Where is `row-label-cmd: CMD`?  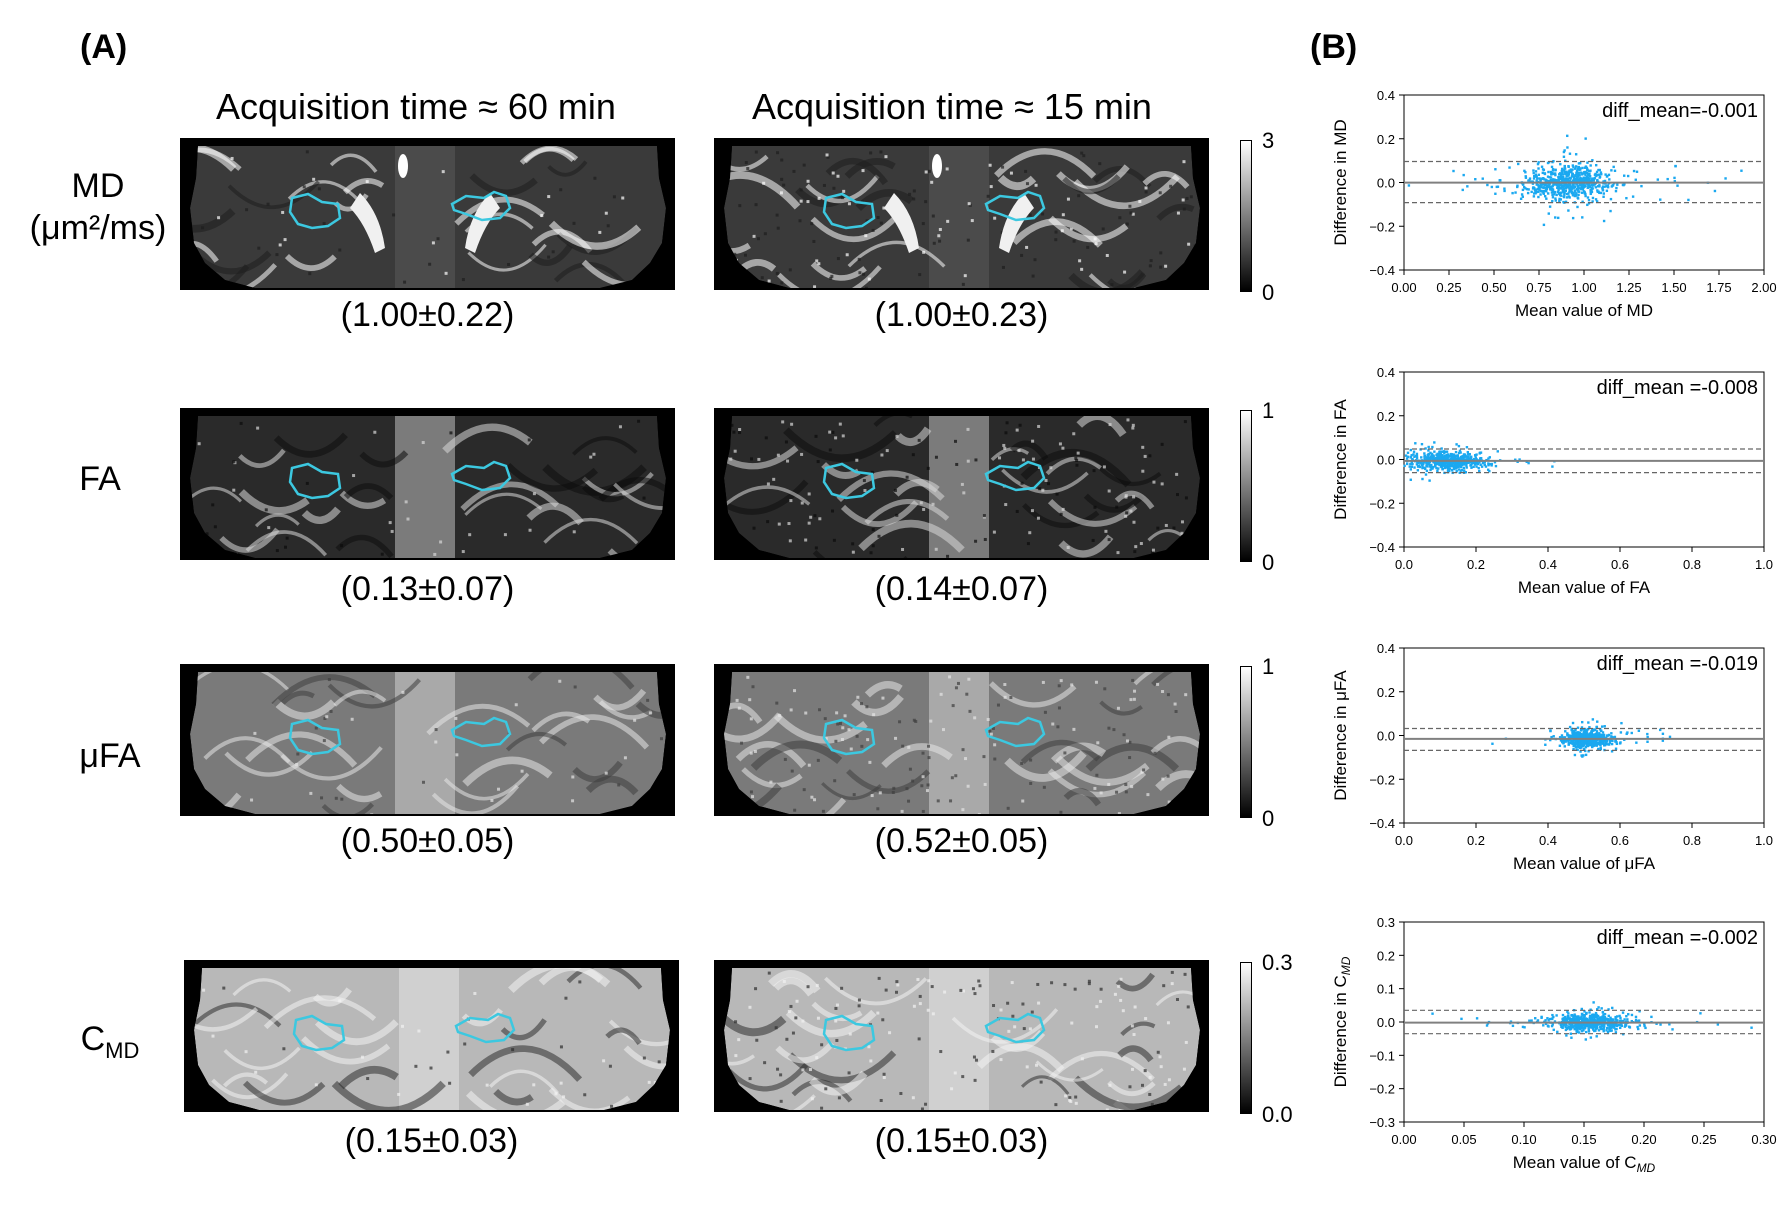
row-label-cmd: CMD is located at coordinates (110, 1045).